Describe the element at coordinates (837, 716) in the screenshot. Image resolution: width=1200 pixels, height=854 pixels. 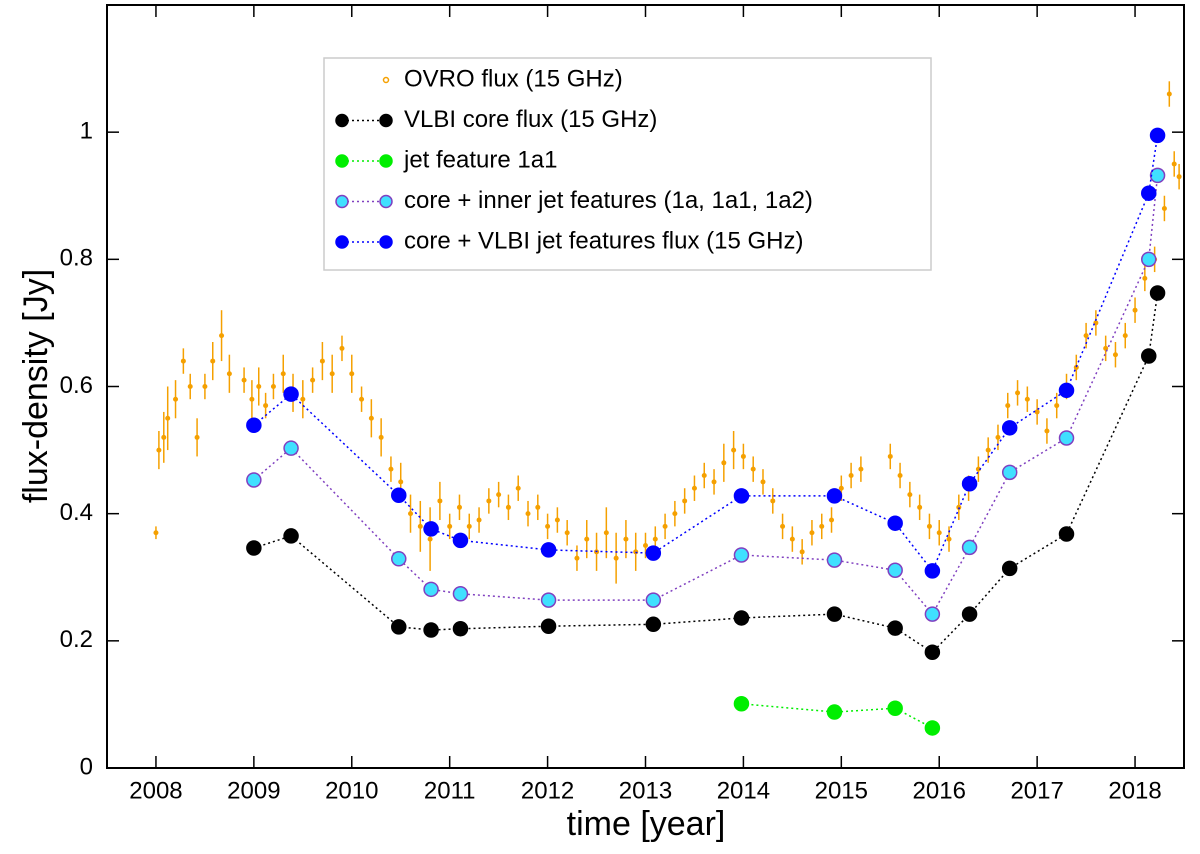
I see `series-line` at that location.